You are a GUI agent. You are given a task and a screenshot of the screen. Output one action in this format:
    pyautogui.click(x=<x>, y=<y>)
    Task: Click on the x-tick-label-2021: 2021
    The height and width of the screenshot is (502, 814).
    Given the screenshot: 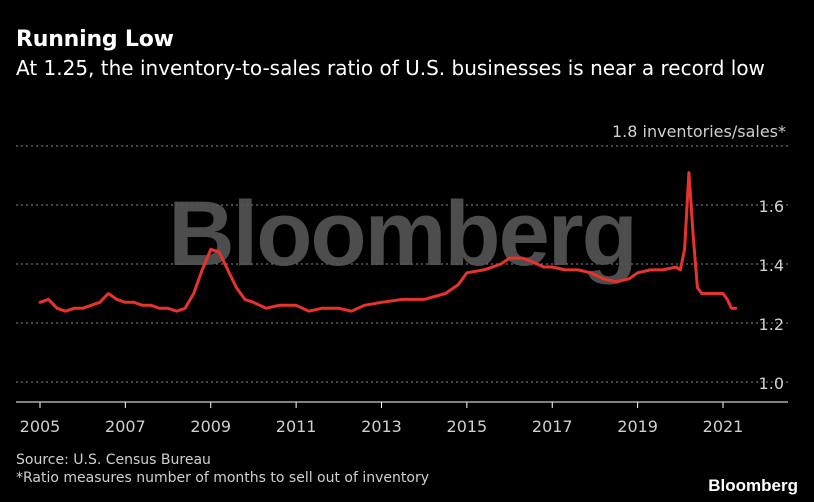 What is the action you would take?
    pyautogui.click(x=723, y=426)
    